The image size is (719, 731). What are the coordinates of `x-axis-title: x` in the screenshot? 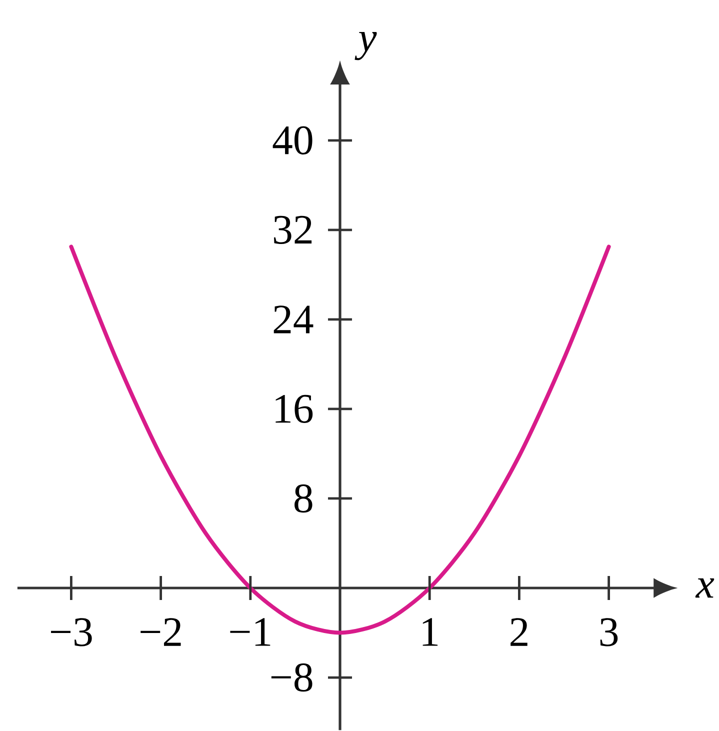 It's located at (704, 588).